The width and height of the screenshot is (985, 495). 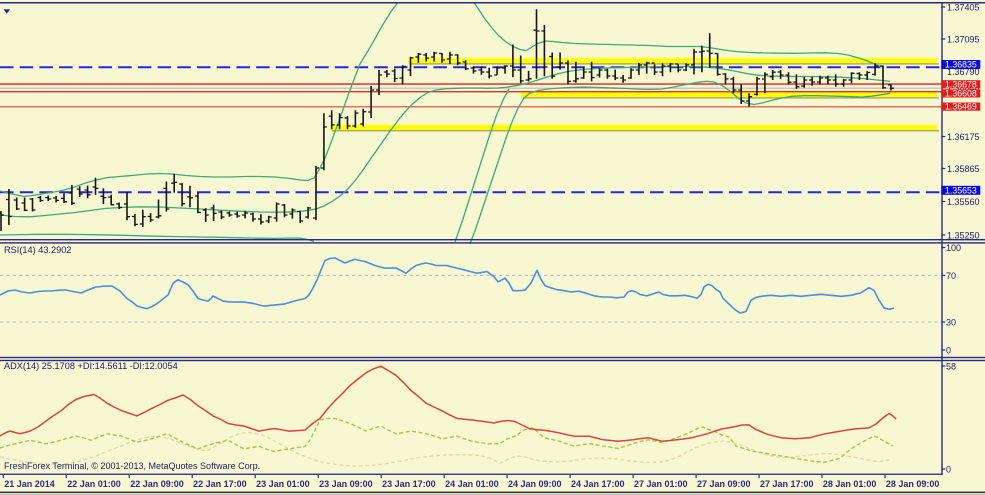 What do you see at coordinates (724, 484) in the screenshot?
I see `svg-text: 27 Jan 09:00` at bounding box center [724, 484].